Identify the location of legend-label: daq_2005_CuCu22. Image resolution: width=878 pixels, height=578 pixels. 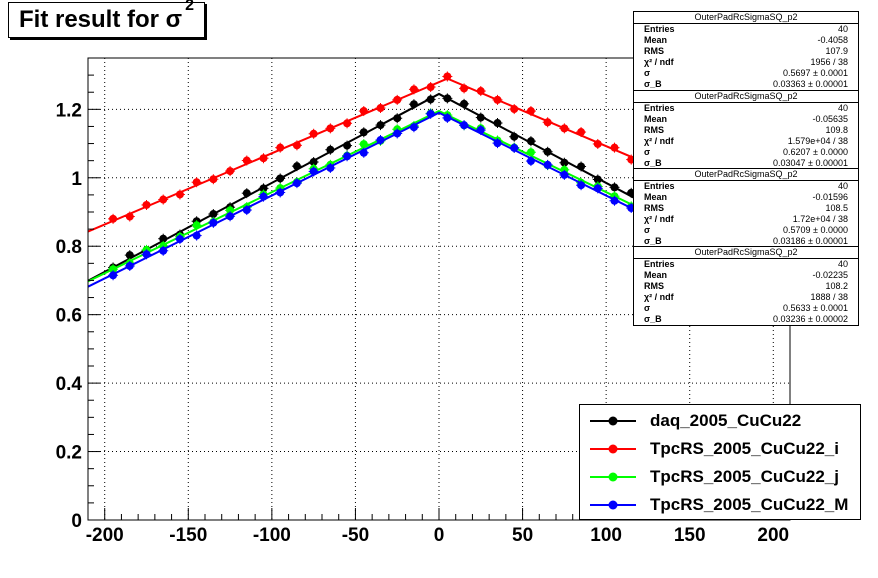
(726, 420).